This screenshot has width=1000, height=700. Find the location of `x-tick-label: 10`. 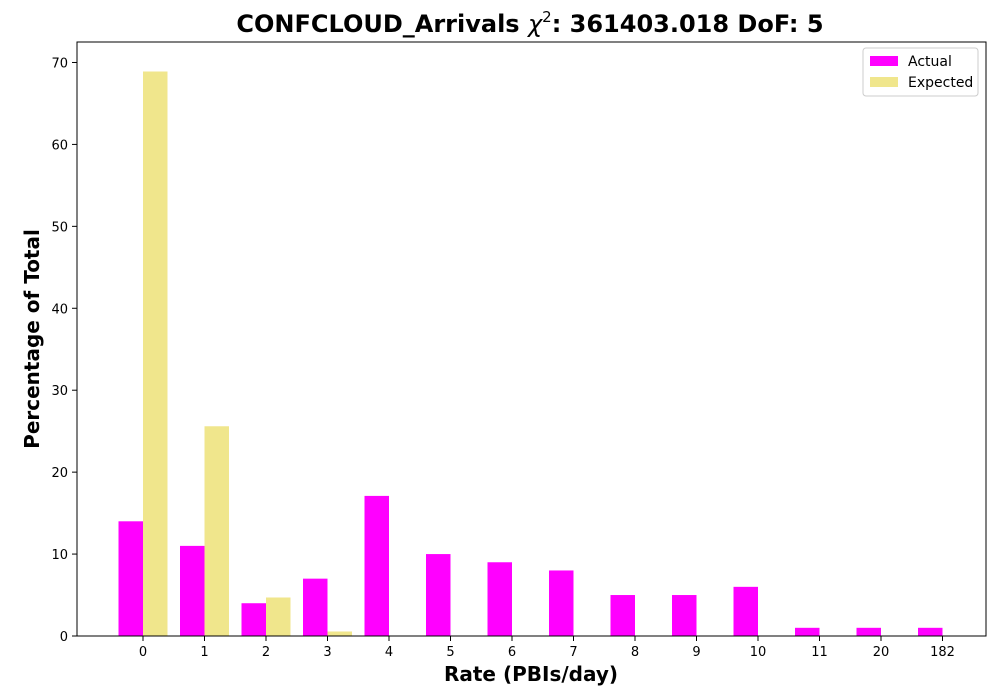

x-tick-label: 10 is located at coordinates (758, 652).